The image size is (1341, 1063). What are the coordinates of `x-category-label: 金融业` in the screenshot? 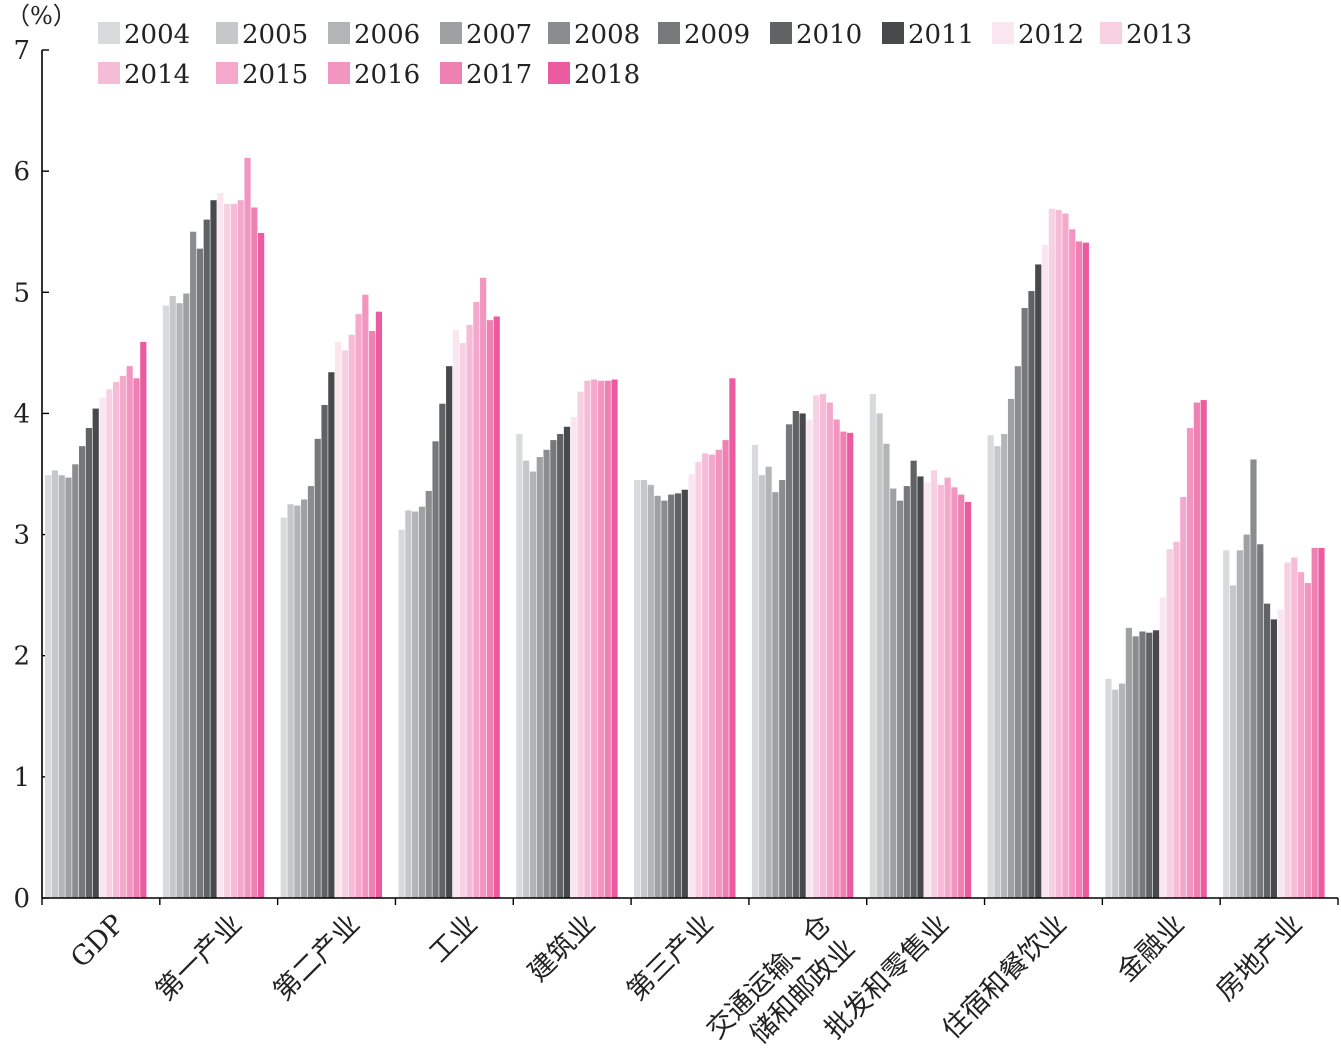 It's located at (1151, 948).